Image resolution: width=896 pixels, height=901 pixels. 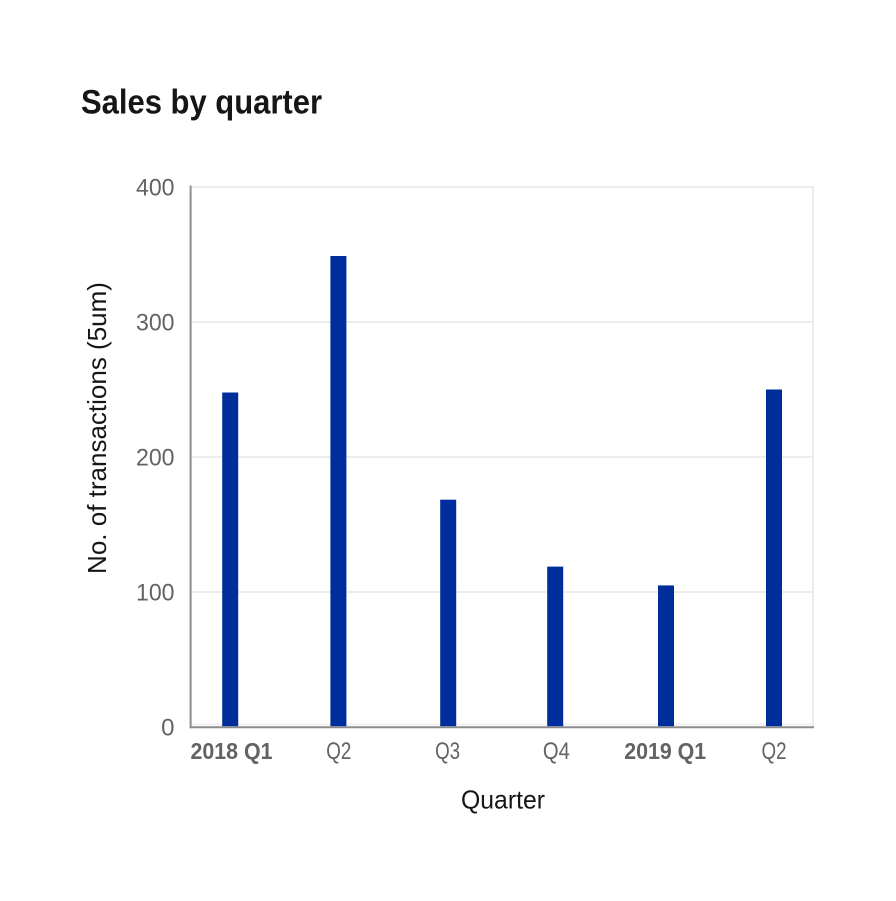 What do you see at coordinates (155, 593) in the screenshot?
I see `svg-text: 100` at bounding box center [155, 593].